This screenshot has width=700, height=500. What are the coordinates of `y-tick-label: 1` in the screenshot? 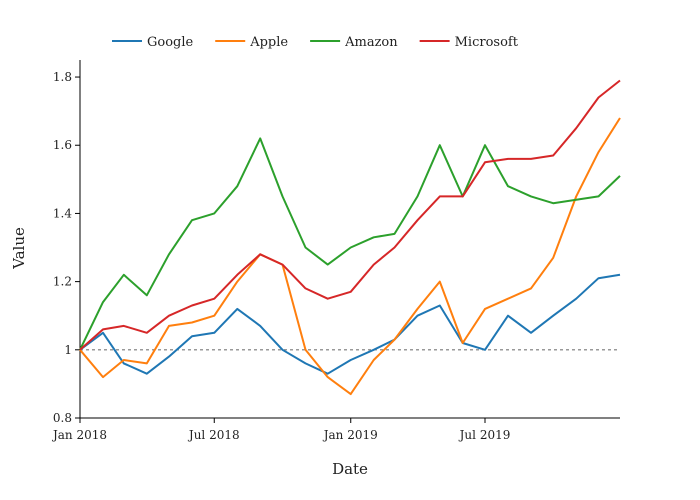 It's located at (68, 350).